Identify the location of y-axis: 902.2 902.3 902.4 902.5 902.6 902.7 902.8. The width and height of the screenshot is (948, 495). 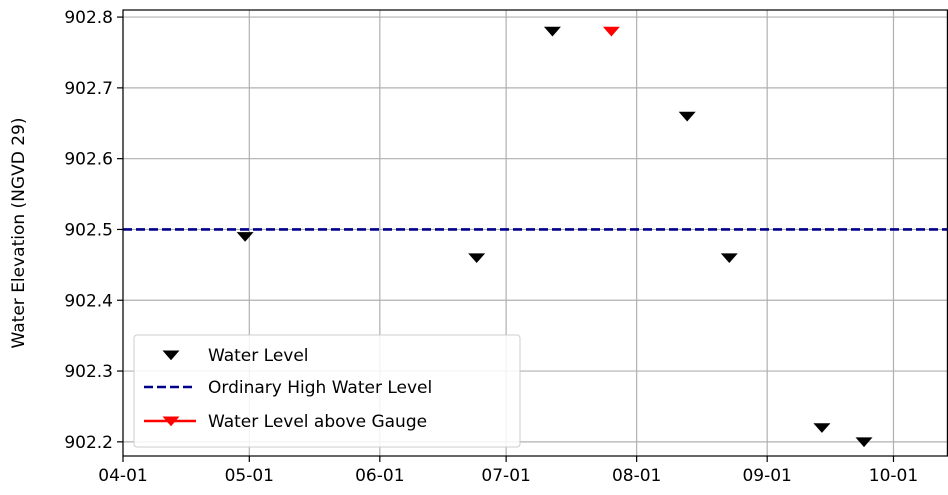
(93, 230).